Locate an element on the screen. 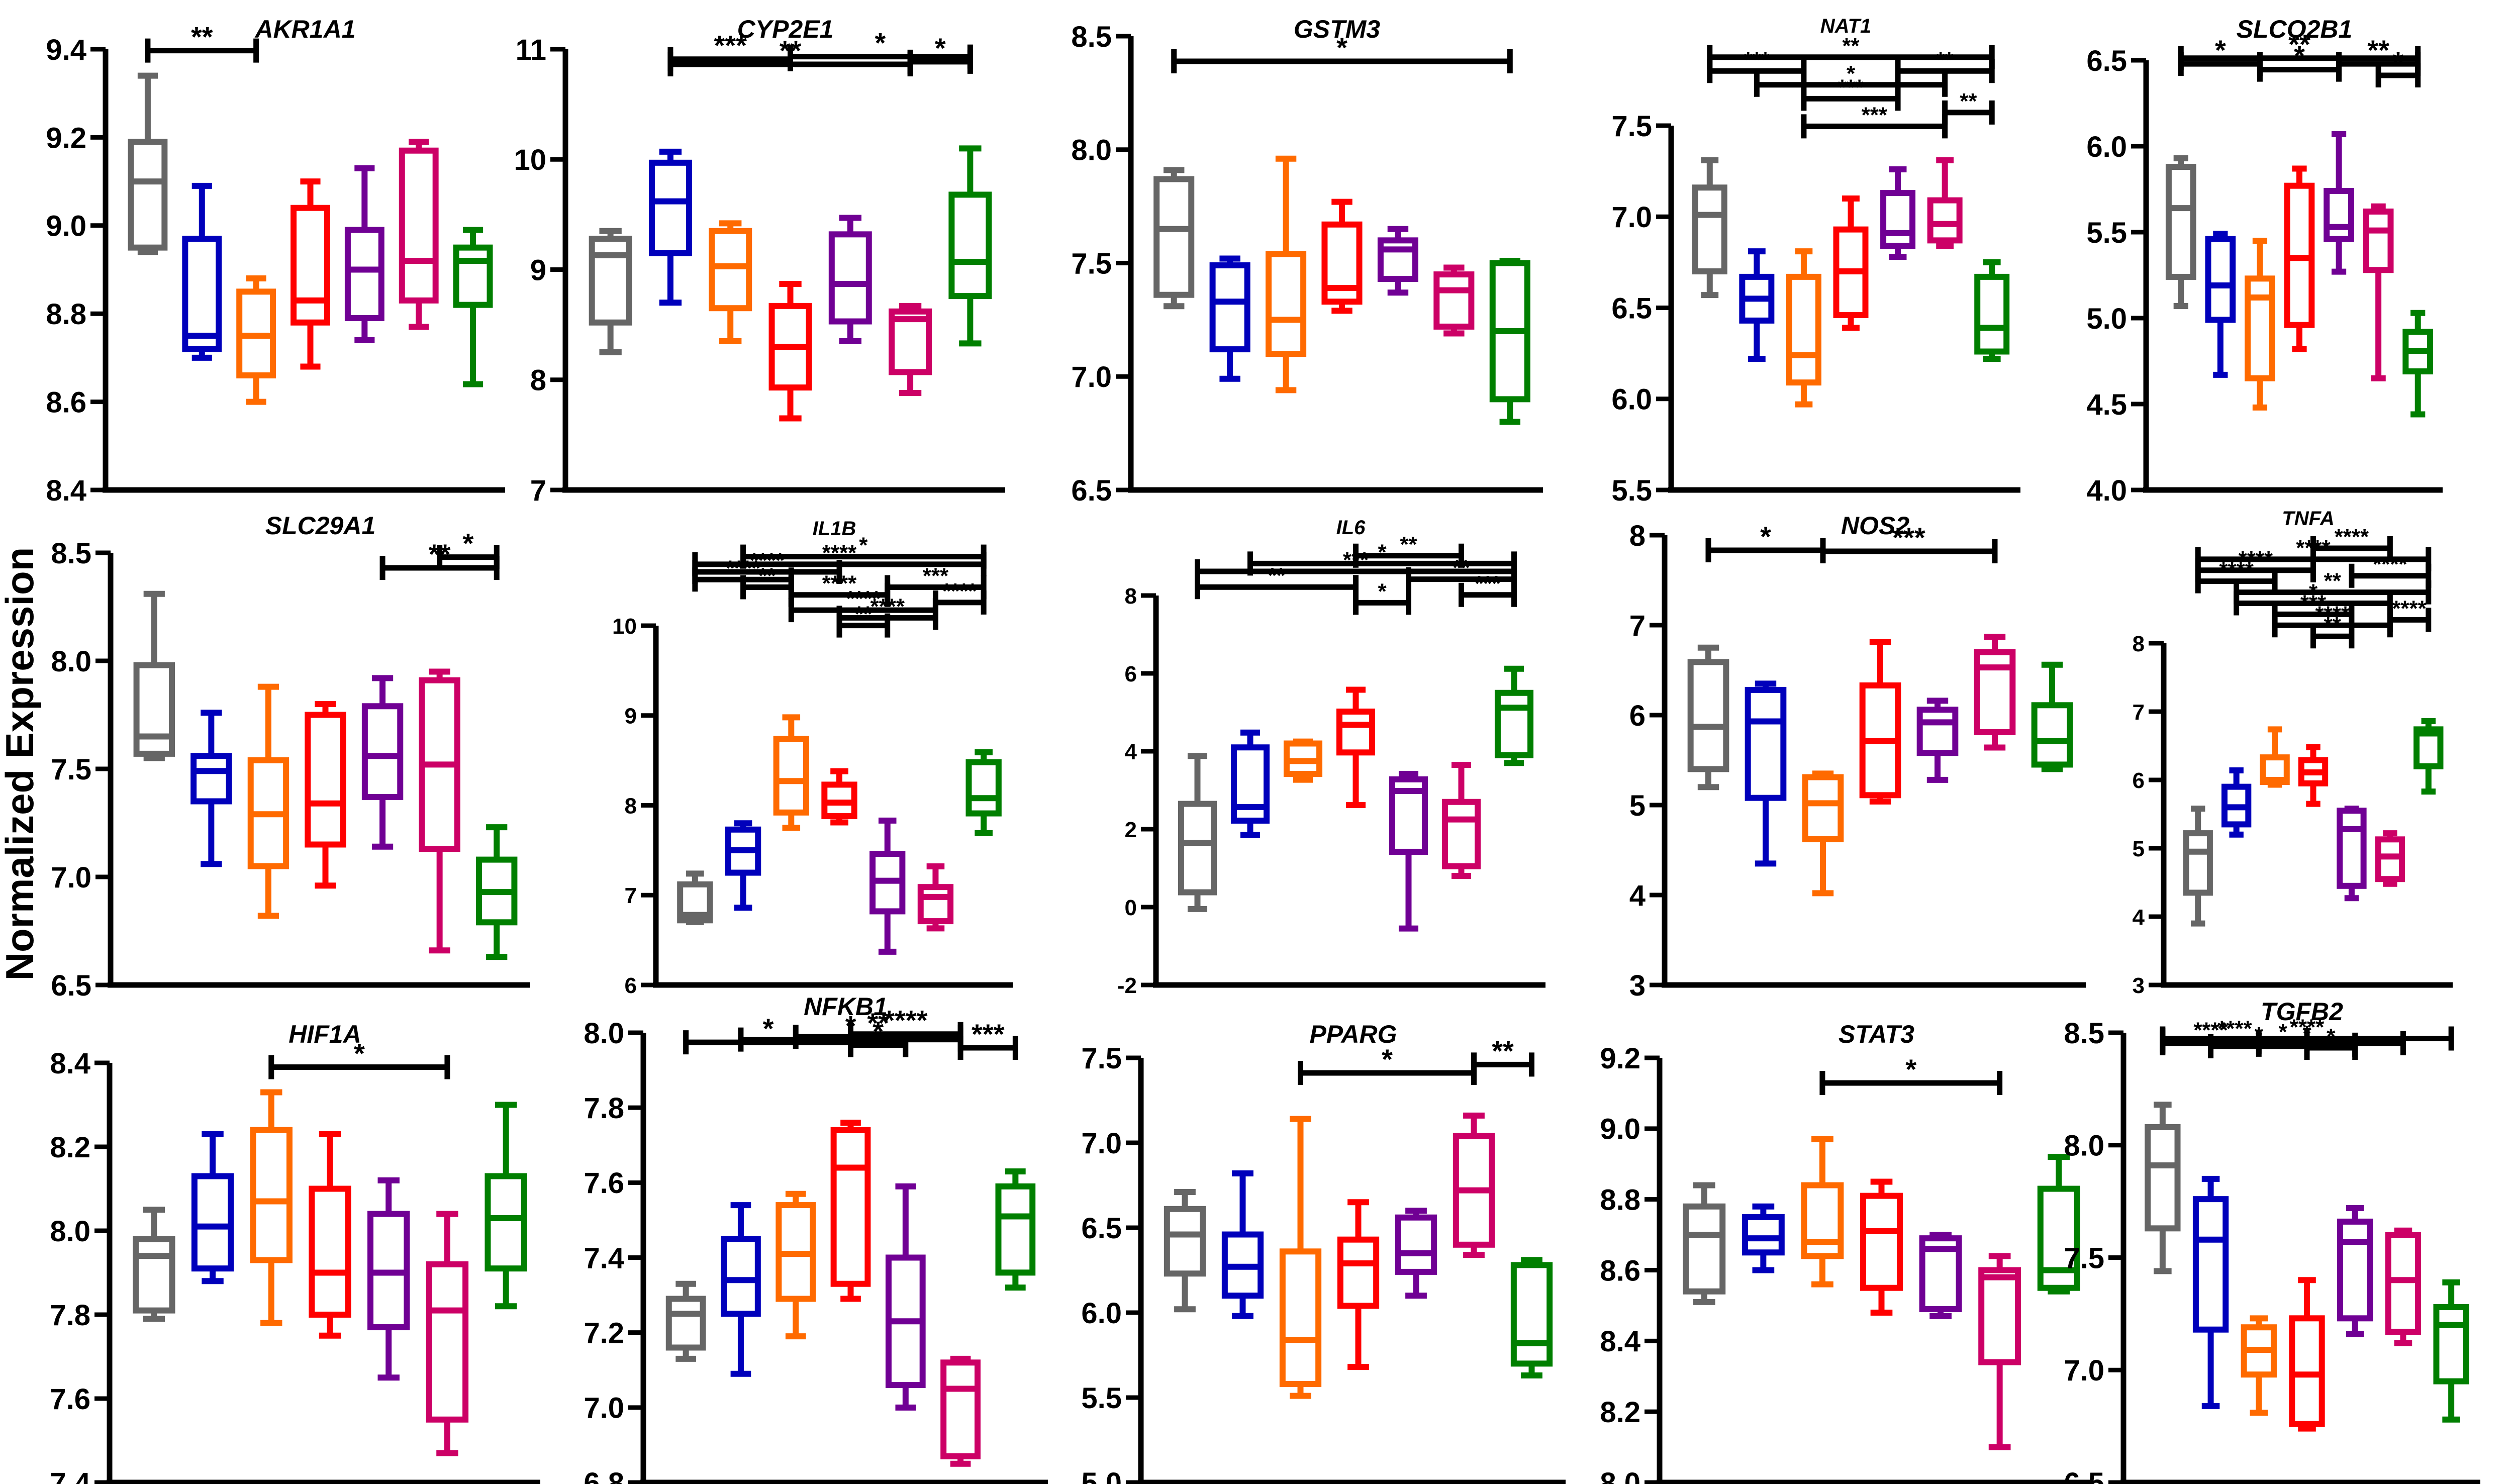 This screenshot has width=2513, height=1484. y-tick-label: 11 is located at coordinates (531, 50).